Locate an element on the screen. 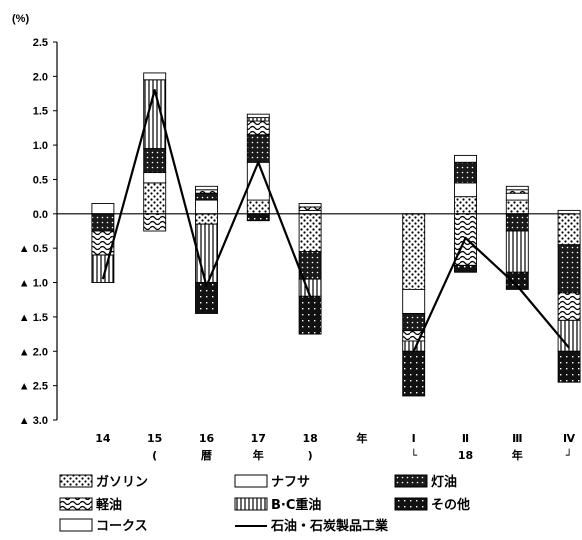  y-tick-label: ▲ 1.5 is located at coordinates (33, 318).